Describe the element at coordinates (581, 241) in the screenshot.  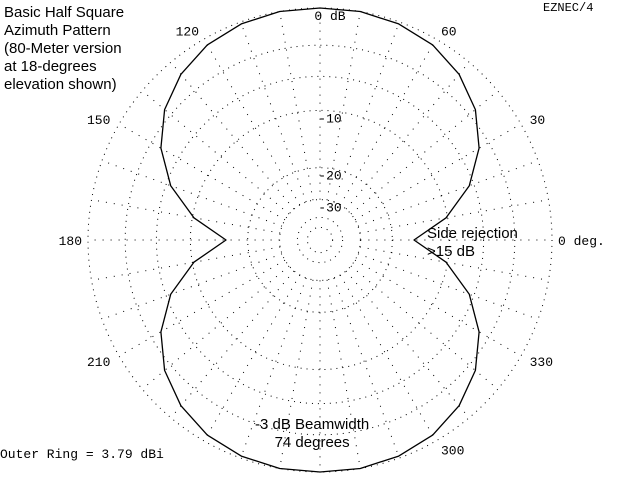
I see `angle-label: 0 deg.` at that location.